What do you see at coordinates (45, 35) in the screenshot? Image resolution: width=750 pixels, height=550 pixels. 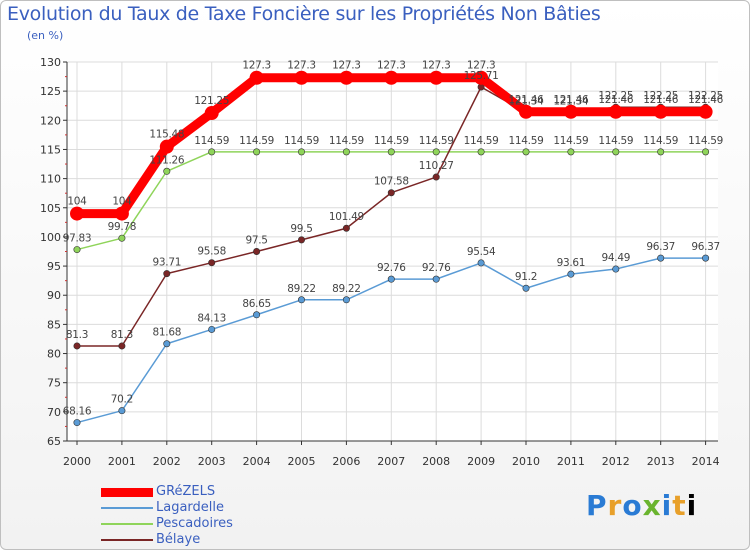 I see `chart-subtitle: (en %)` at bounding box center [45, 35].